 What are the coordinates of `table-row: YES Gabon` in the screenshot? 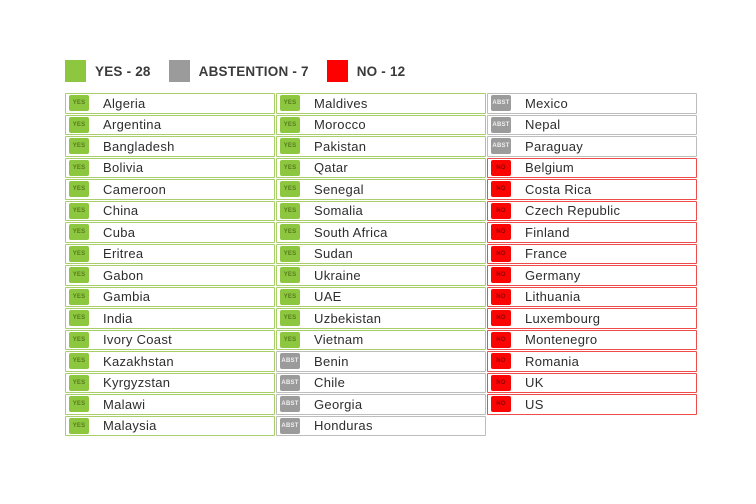 It's located at (170, 275).